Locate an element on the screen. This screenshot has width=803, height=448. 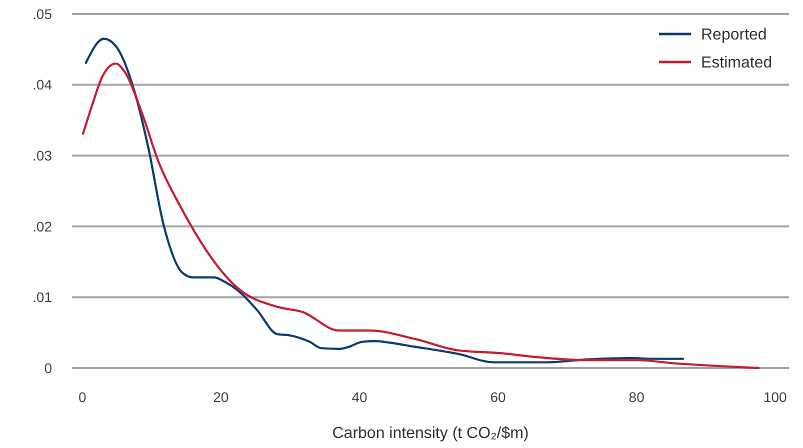
x-tick-label: 20 is located at coordinates (221, 397).